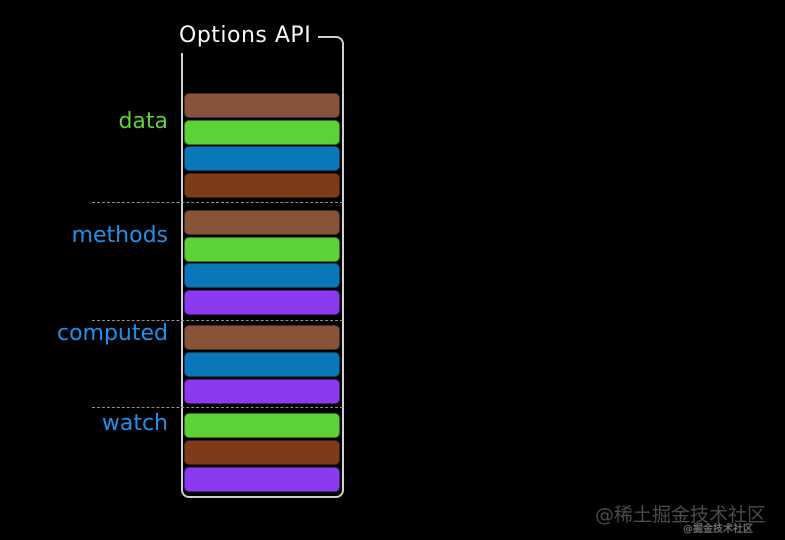 The image size is (785, 540). Describe the element at coordinates (262, 391) in the screenshot. I see `code-fragment-bar-computed-purple` at that location.